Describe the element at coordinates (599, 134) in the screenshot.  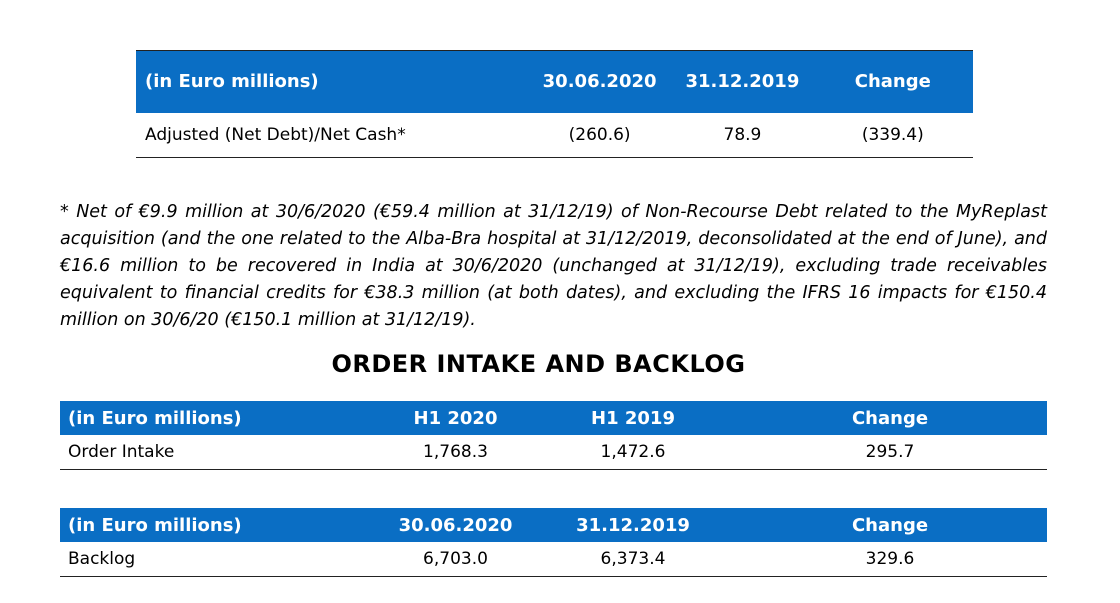
I see `value-2020: (260.6)` at that location.